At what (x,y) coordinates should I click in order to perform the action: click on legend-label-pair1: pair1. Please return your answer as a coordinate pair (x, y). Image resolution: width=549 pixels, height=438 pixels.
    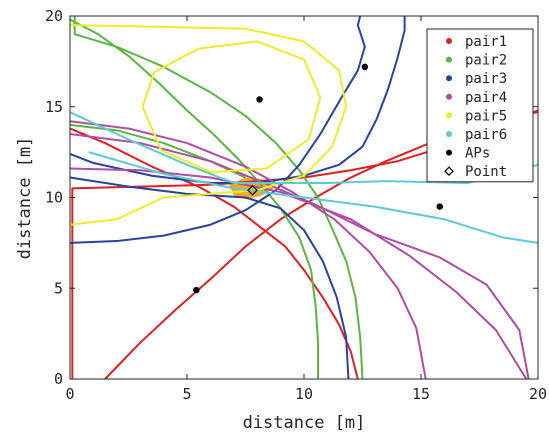
    Looking at the image, I should click on (486, 42).